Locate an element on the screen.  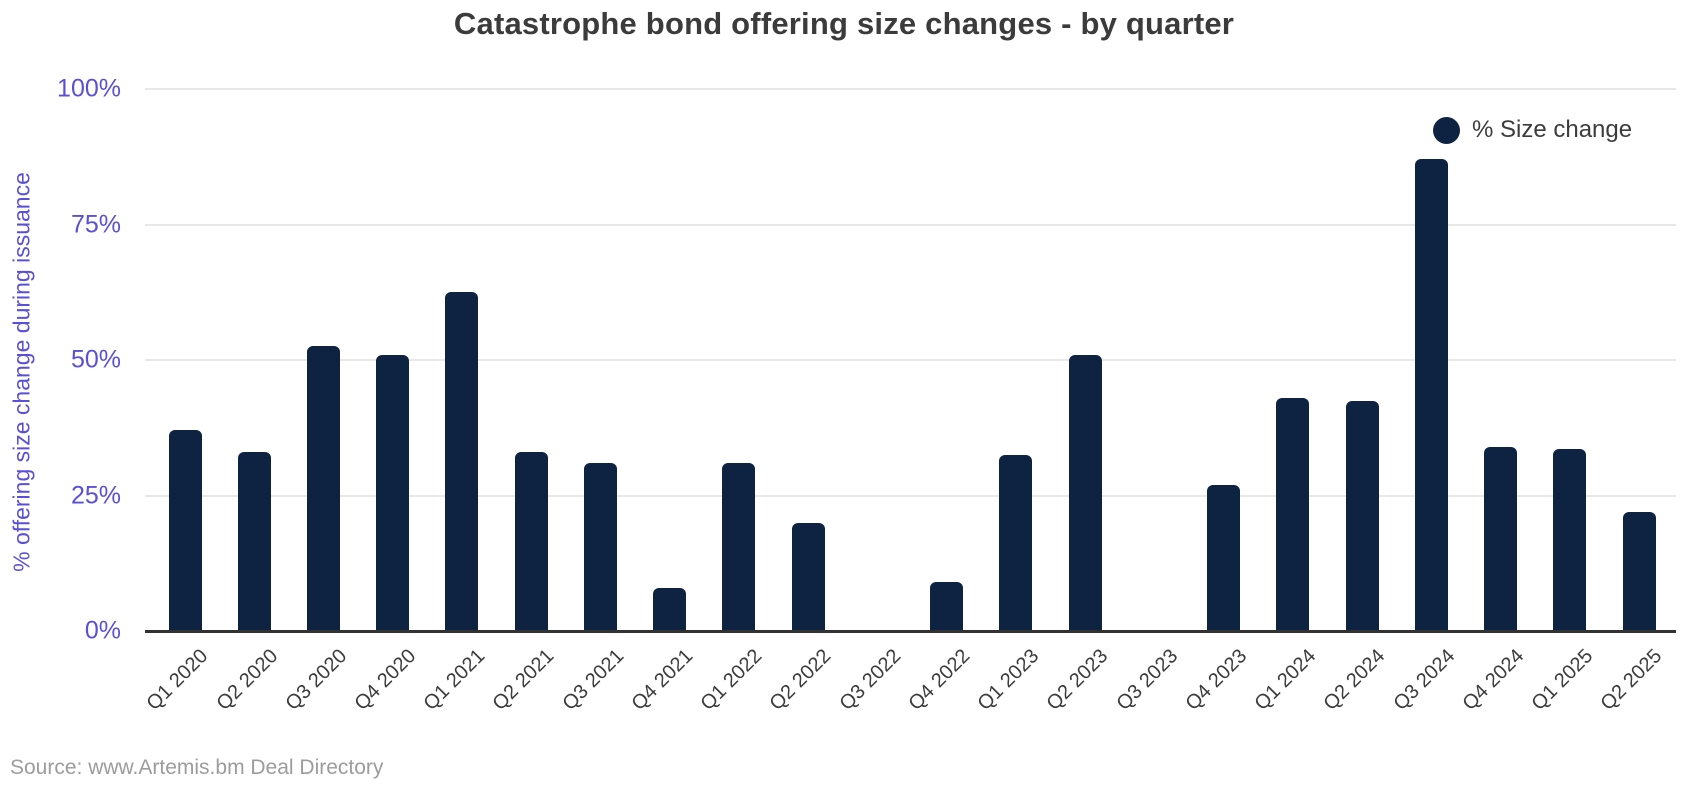
x-tick-label: Q2 2022 is located at coordinates (800, 680).